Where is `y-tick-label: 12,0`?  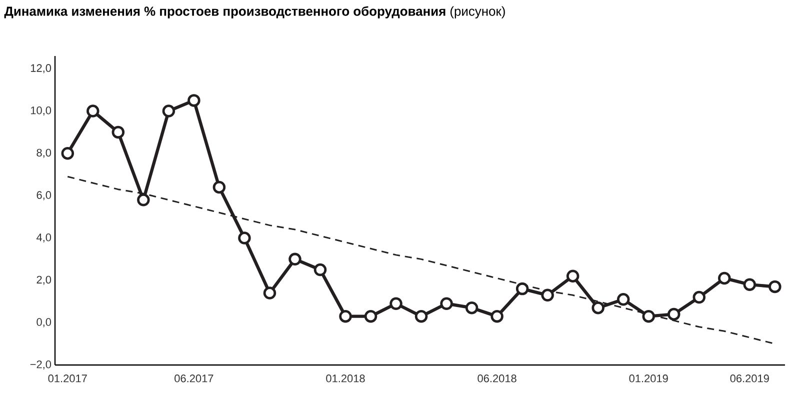 y-tick-label: 12,0 is located at coordinates (41, 69).